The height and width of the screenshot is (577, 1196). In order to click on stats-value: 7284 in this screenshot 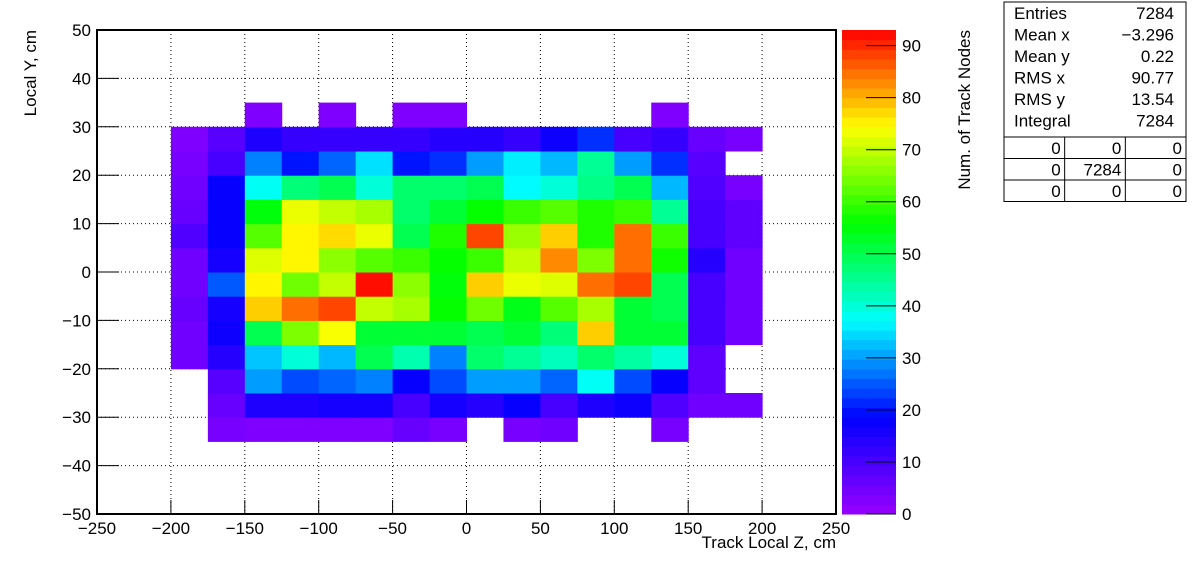, I will do `click(1155, 120)`.